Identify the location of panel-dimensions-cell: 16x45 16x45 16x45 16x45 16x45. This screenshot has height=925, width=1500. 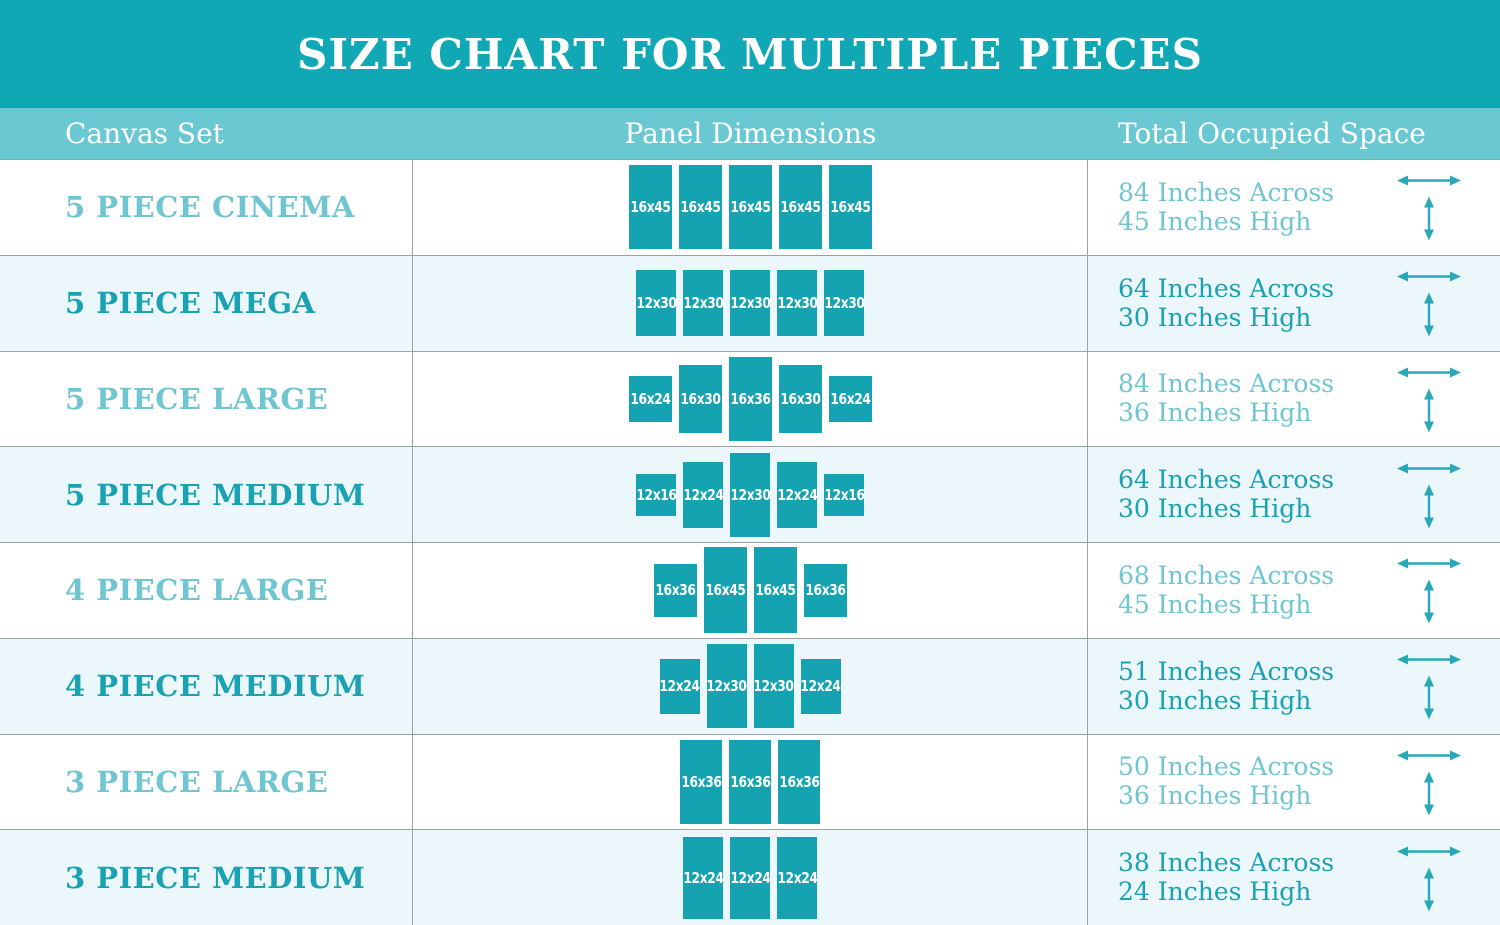
(750, 207).